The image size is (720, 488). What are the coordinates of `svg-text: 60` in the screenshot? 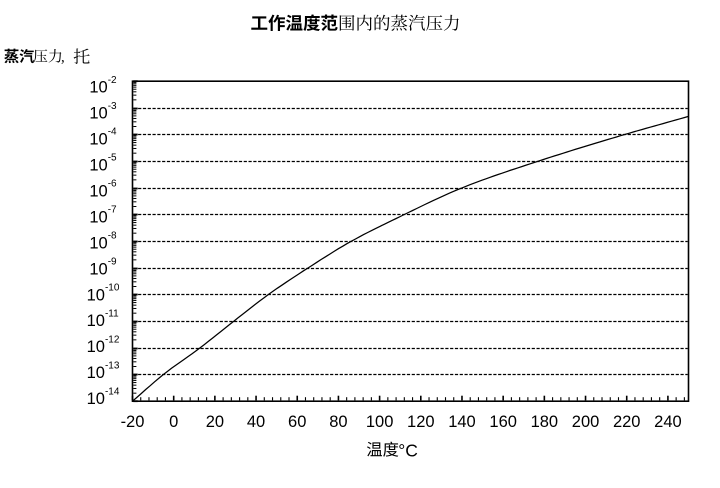 It's located at (297, 422).